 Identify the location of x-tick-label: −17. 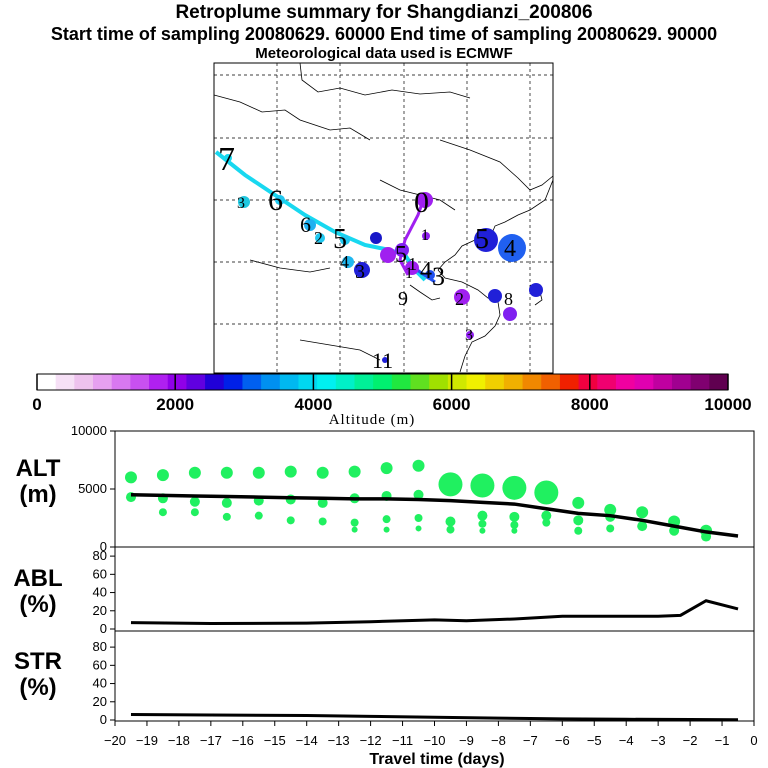
(211, 740).